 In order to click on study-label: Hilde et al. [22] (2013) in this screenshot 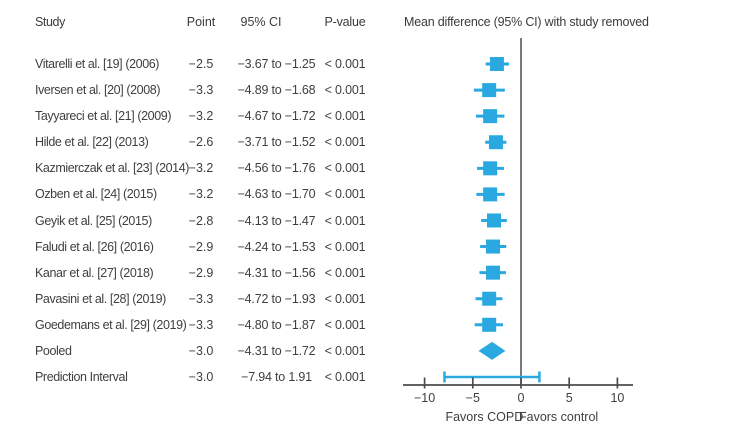, I will do `click(92, 142)`.